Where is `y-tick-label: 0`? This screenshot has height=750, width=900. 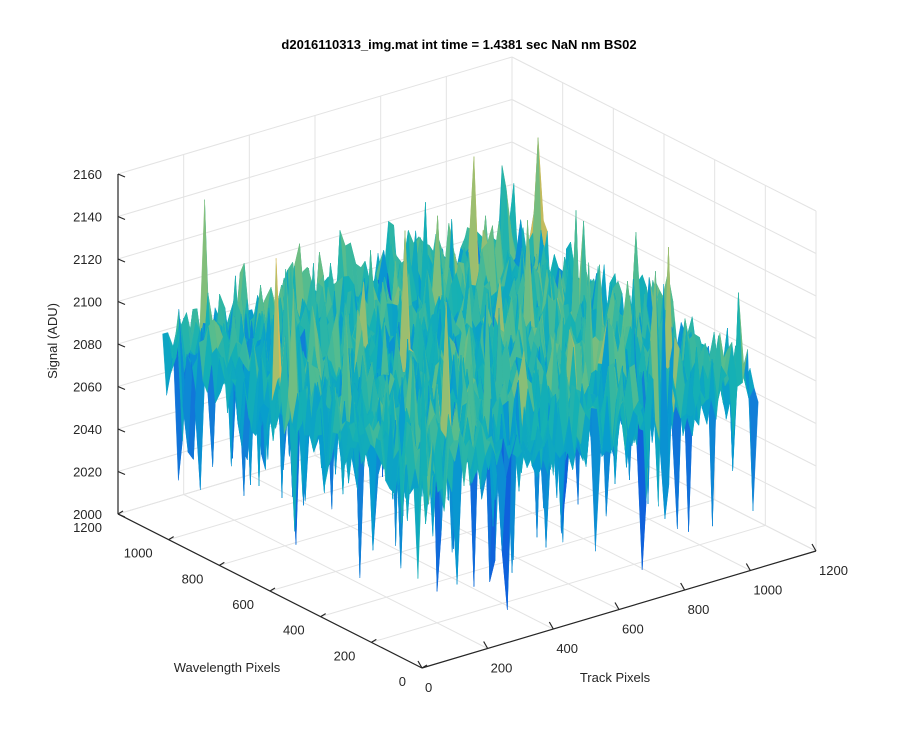 y-tick-label: 0 is located at coordinates (402, 681).